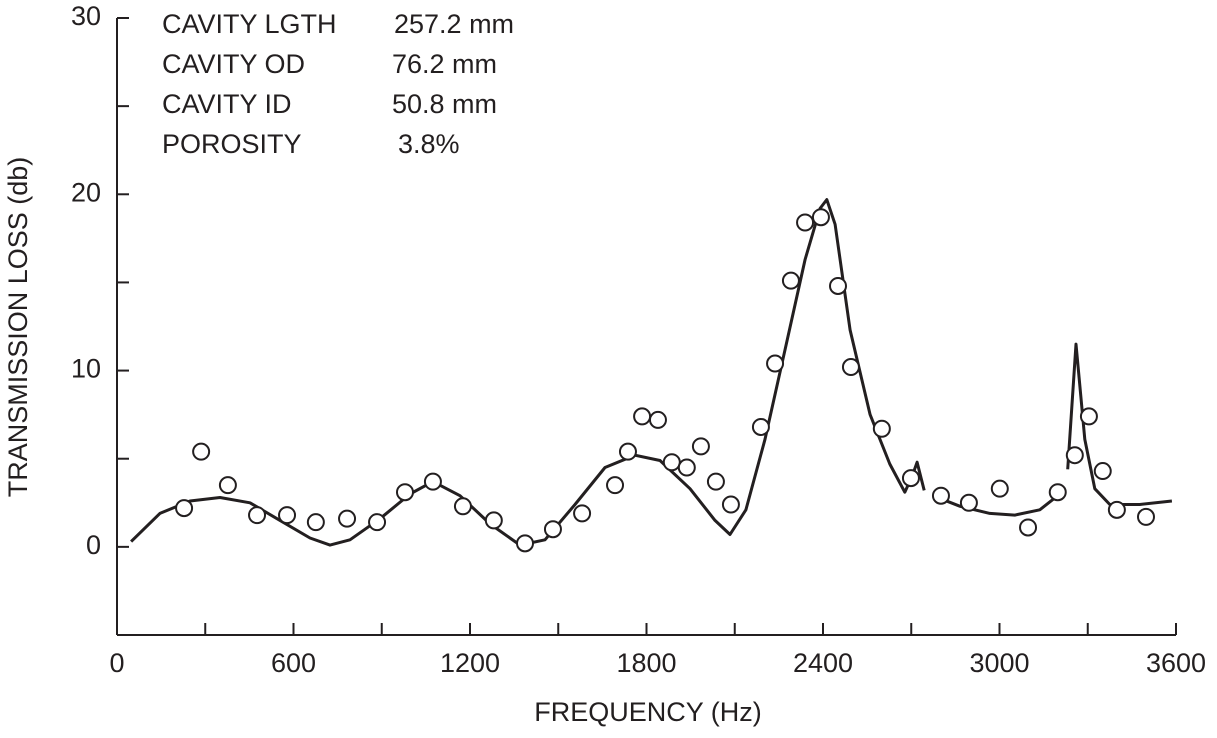 This screenshot has width=1217, height=738. Describe the element at coordinates (470, 663) in the screenshot. I see `x-tick-label: 1200` at that location.